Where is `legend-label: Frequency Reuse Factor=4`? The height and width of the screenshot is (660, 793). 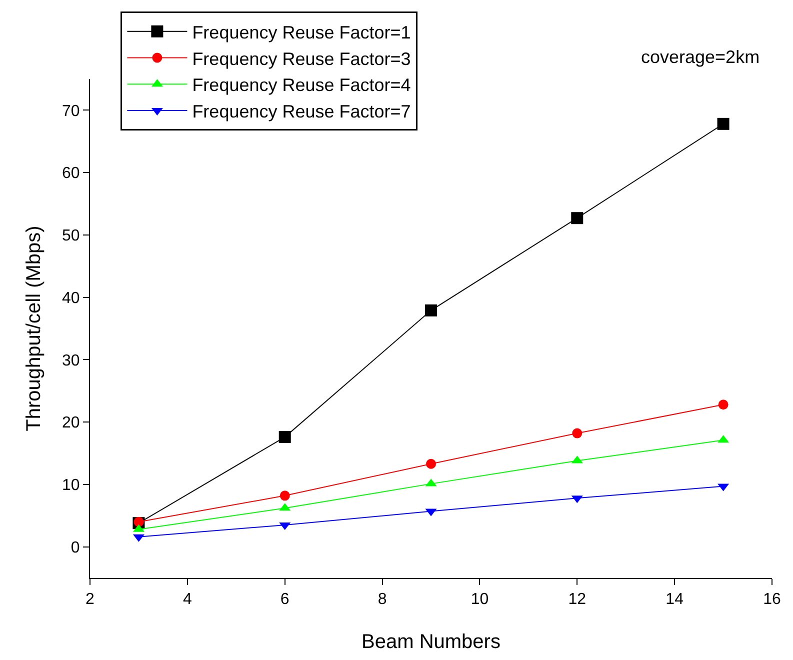
legend-label: Frequency Reuse Factor=4 is located at coordinates (301, 85).